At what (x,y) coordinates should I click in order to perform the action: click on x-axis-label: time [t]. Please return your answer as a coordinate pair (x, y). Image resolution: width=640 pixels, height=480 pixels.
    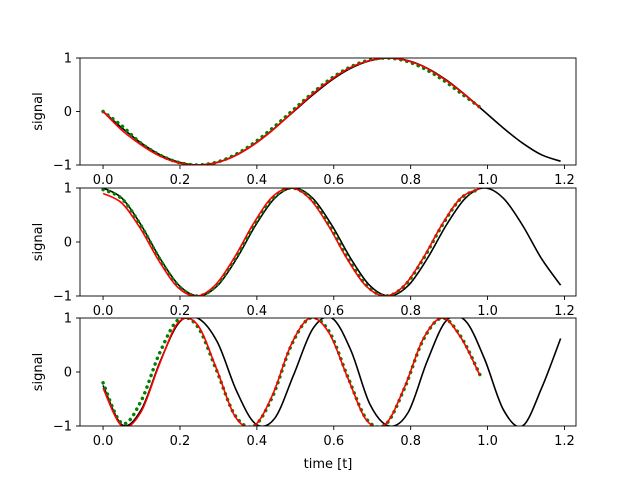
    Looking at the image, I should click on (328, 464).